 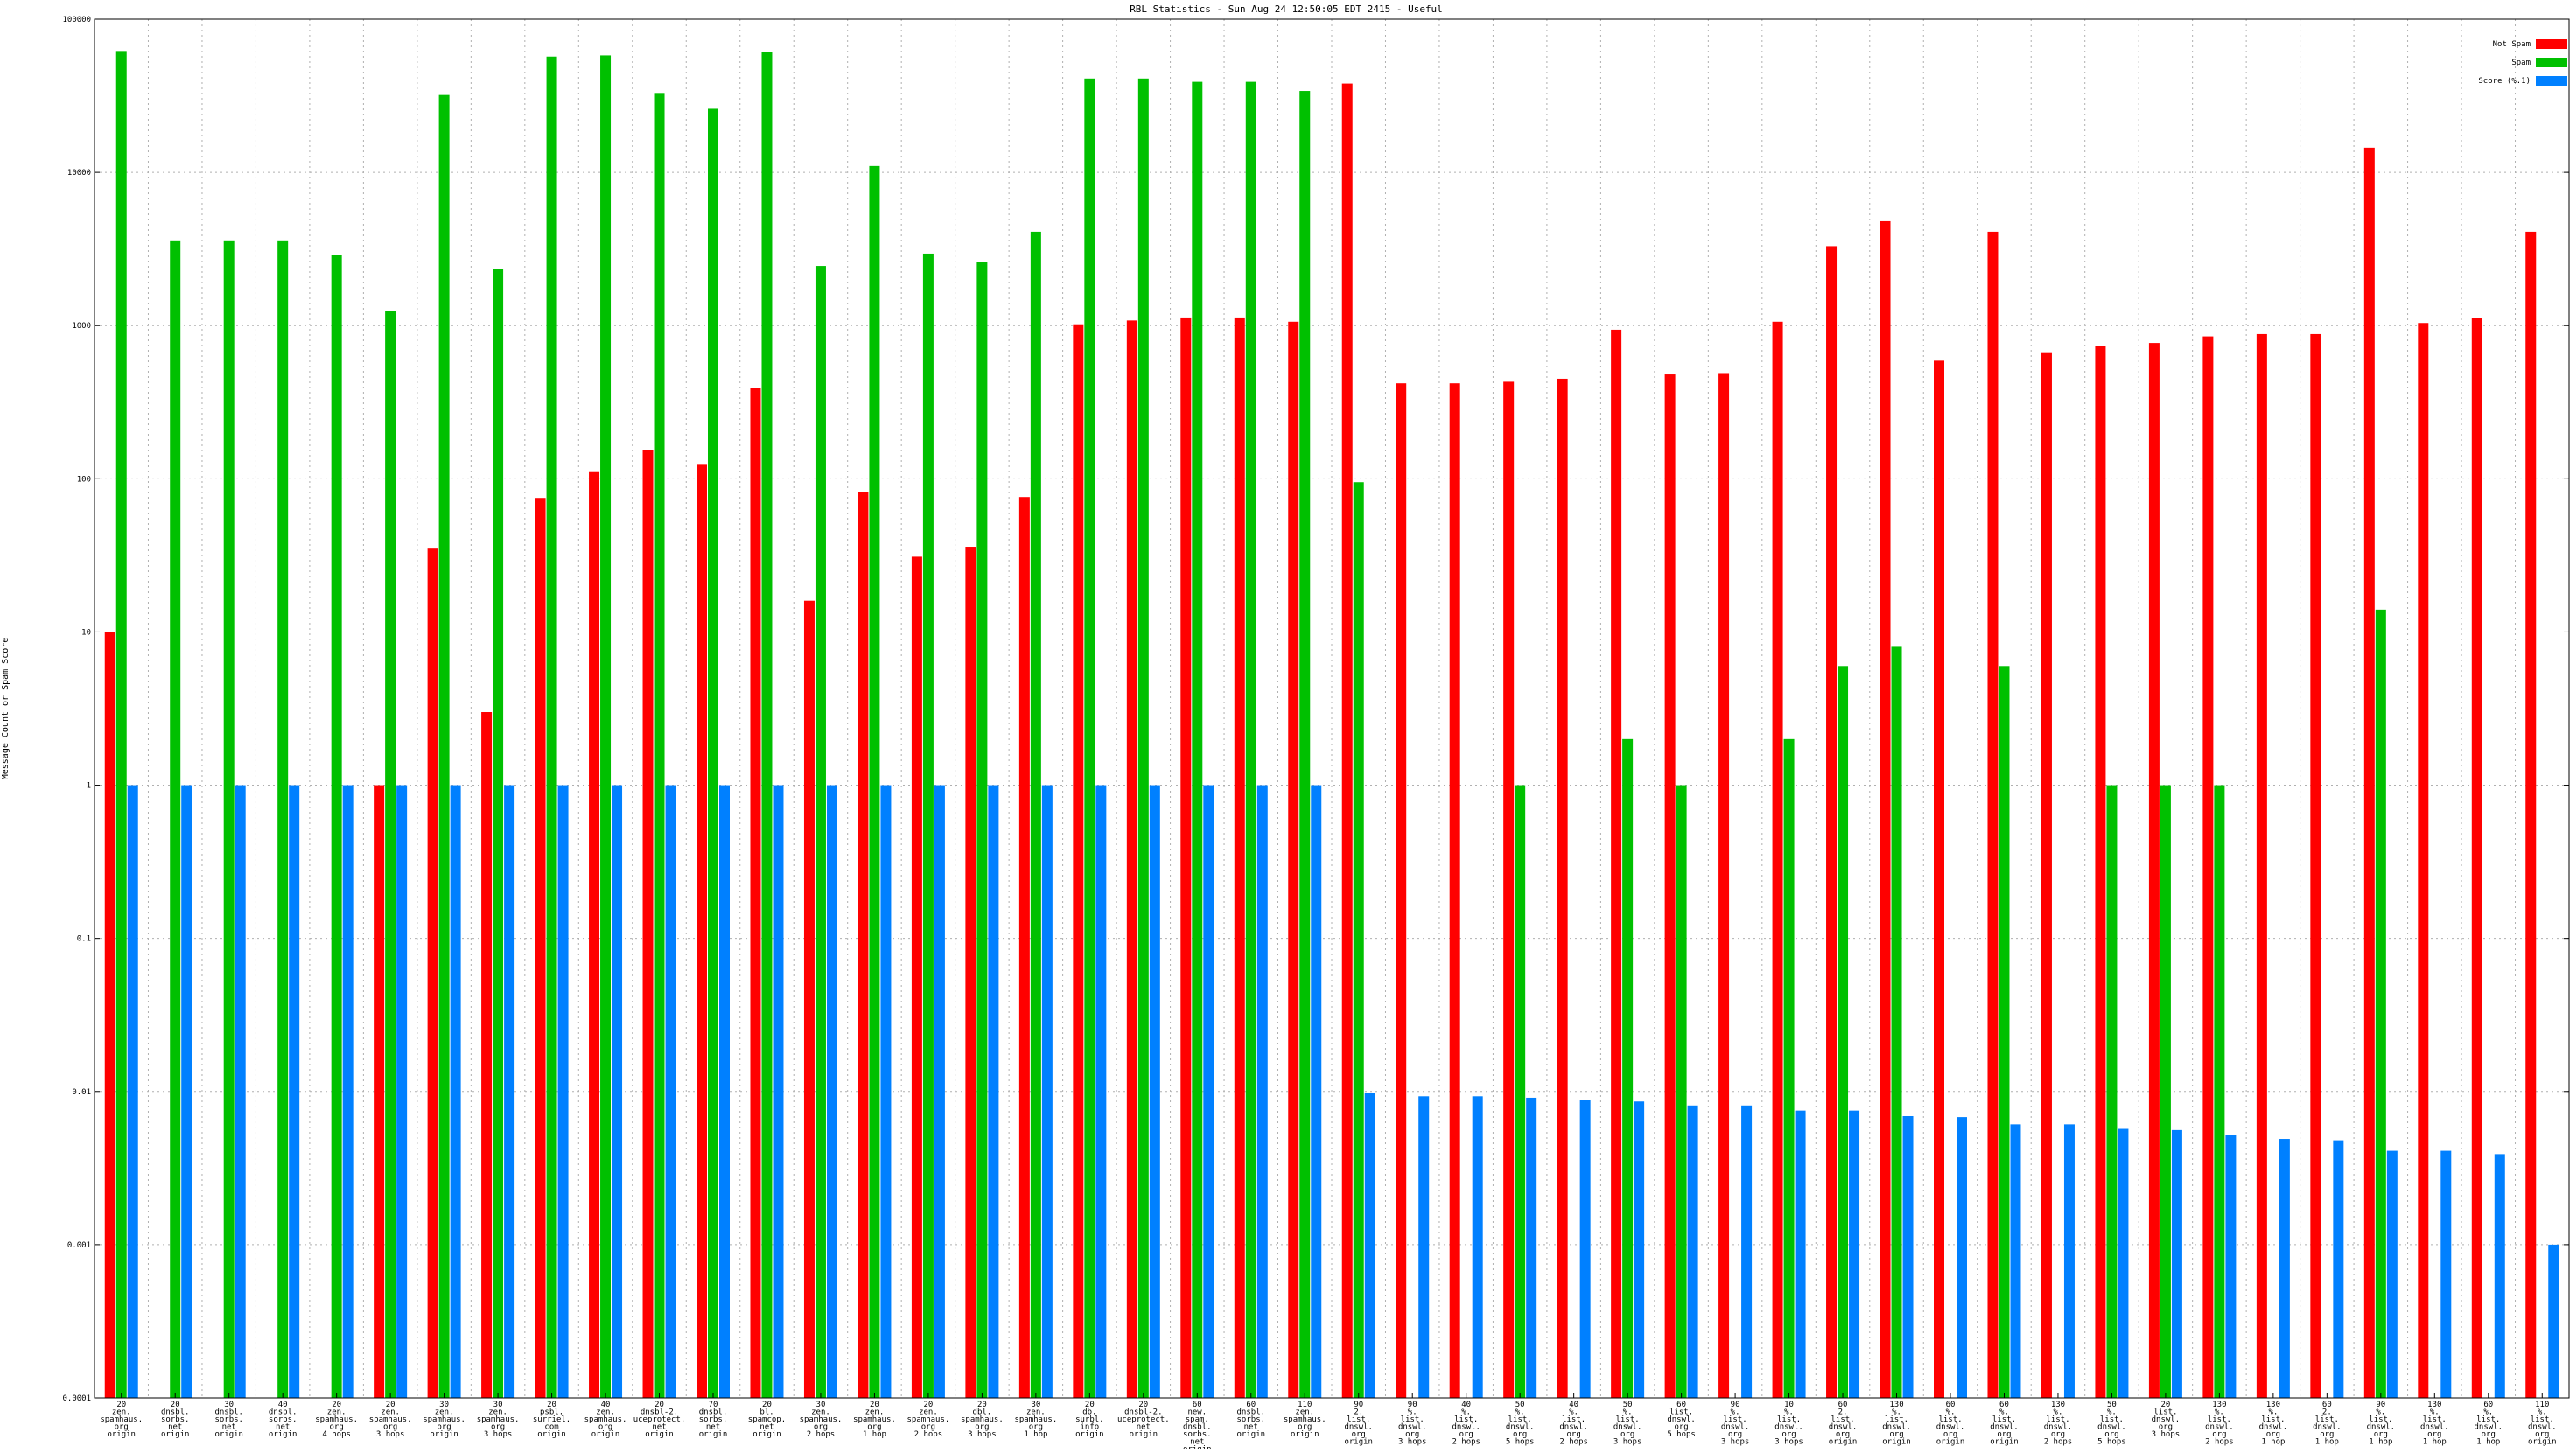 What do you see at coordinates (498, 1420) in the screenshot?
I see `x-category-label: 30 zen. spamhaus. org 3 hops` at bounding box center [498, 1420].